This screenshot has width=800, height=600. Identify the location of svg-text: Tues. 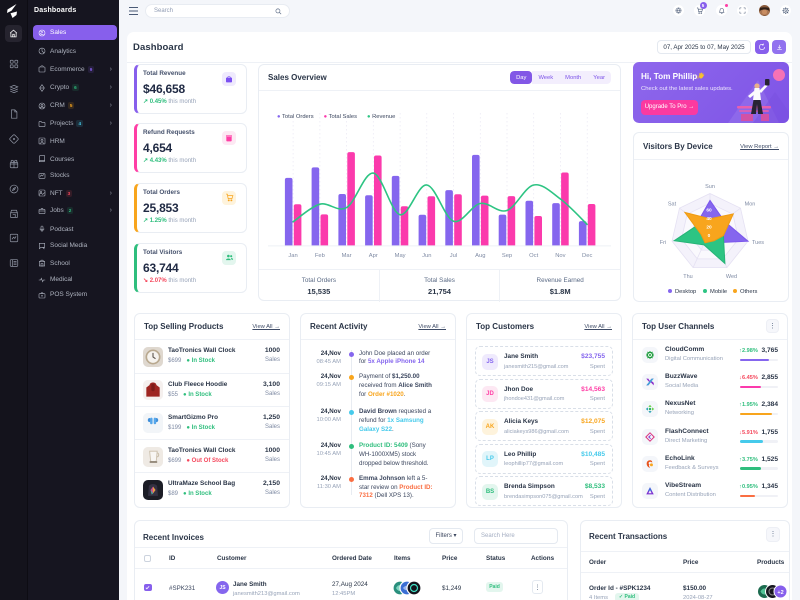
(758, 243).